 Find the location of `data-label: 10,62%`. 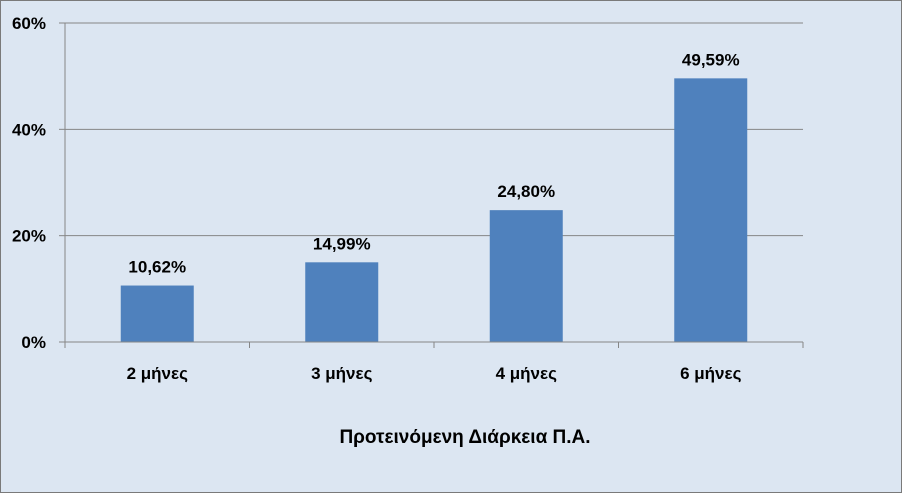

data-label: 10,62% is located at coordinates (157, 267).